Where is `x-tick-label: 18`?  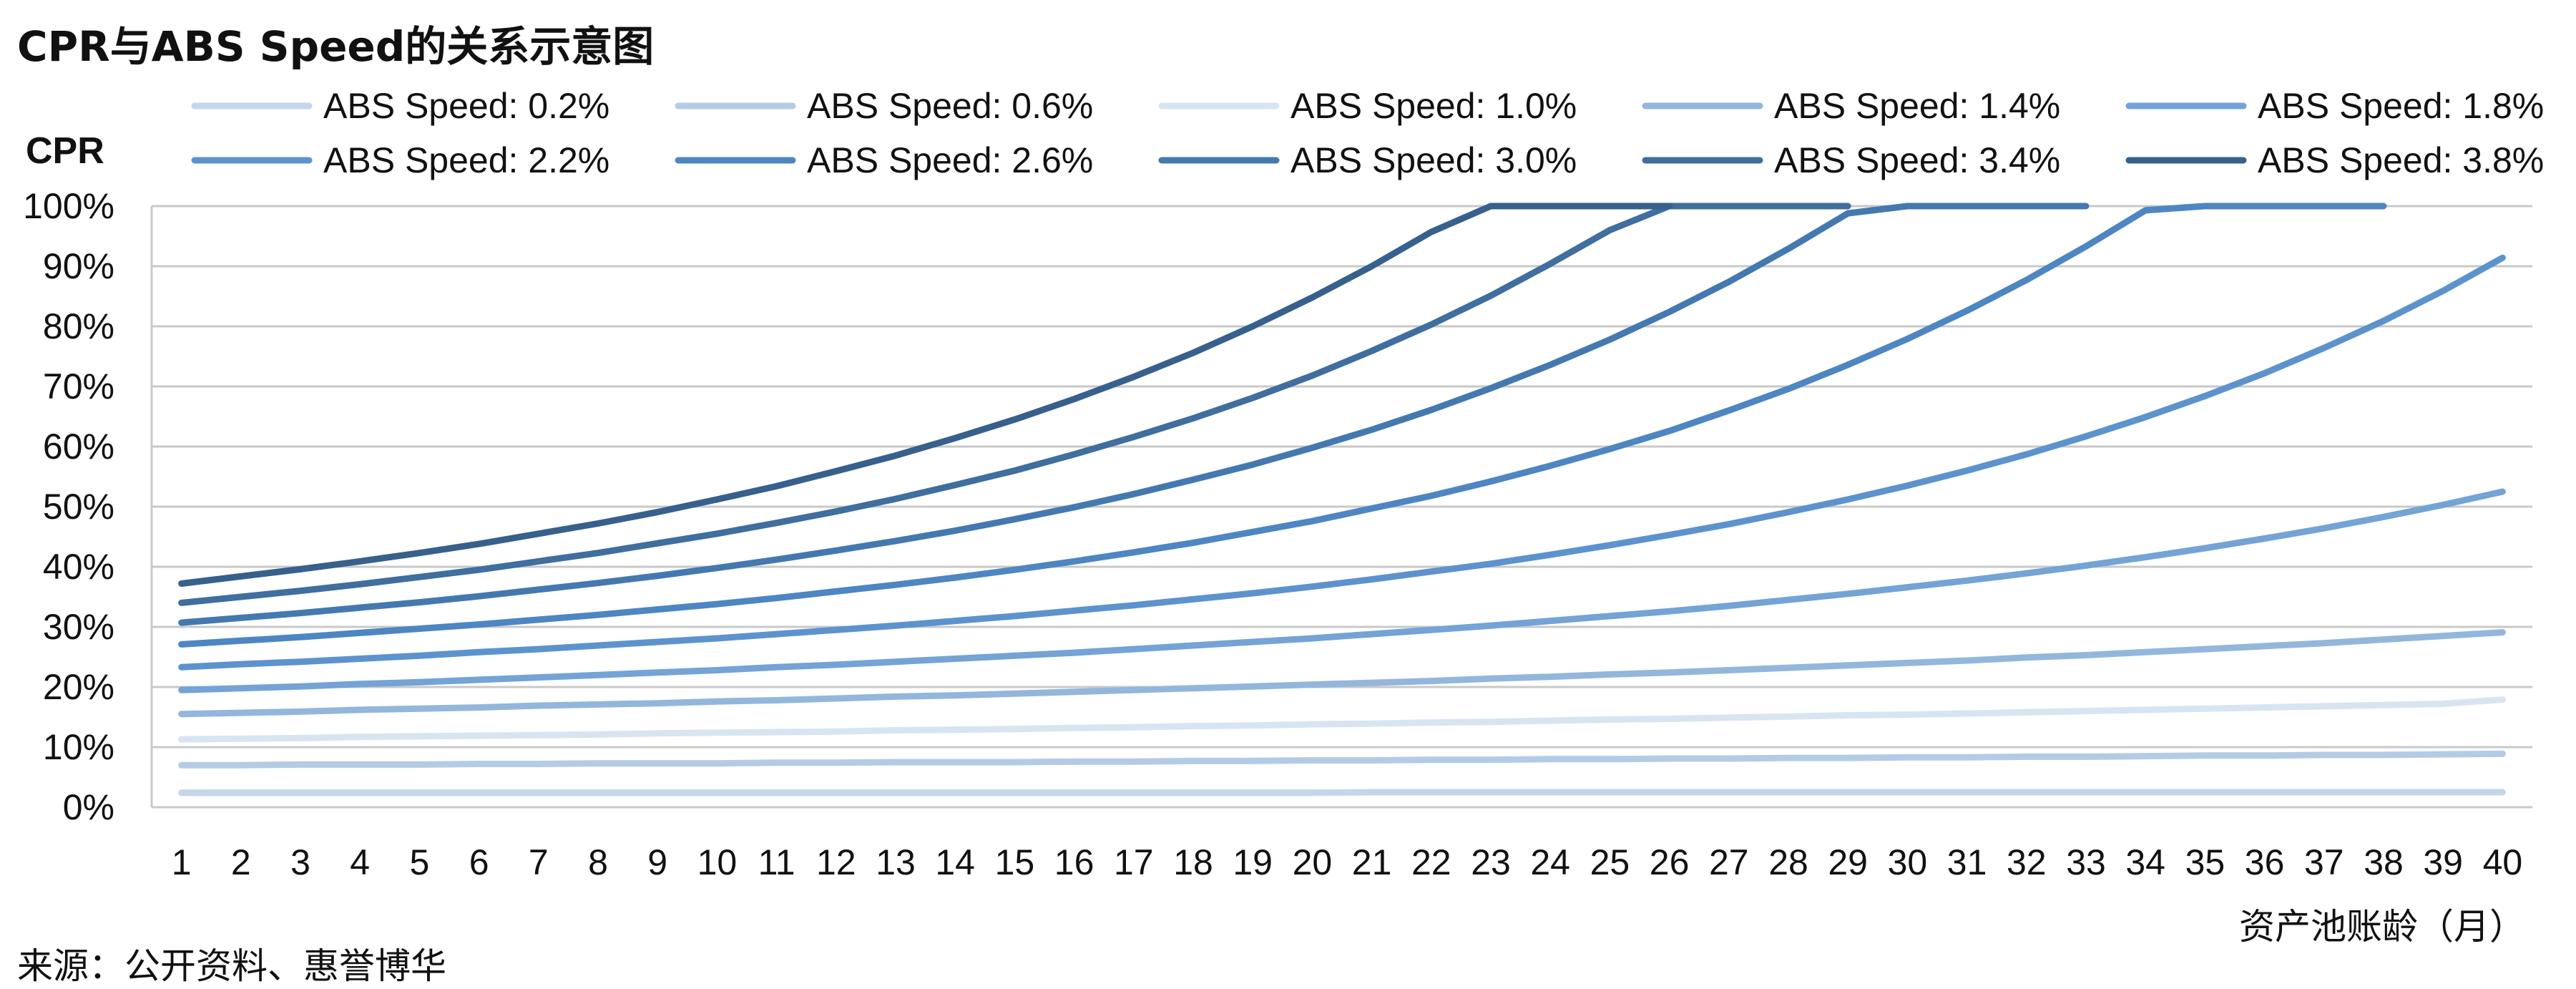 x-tick-label: 18 is located at coordinates (1193, 862).